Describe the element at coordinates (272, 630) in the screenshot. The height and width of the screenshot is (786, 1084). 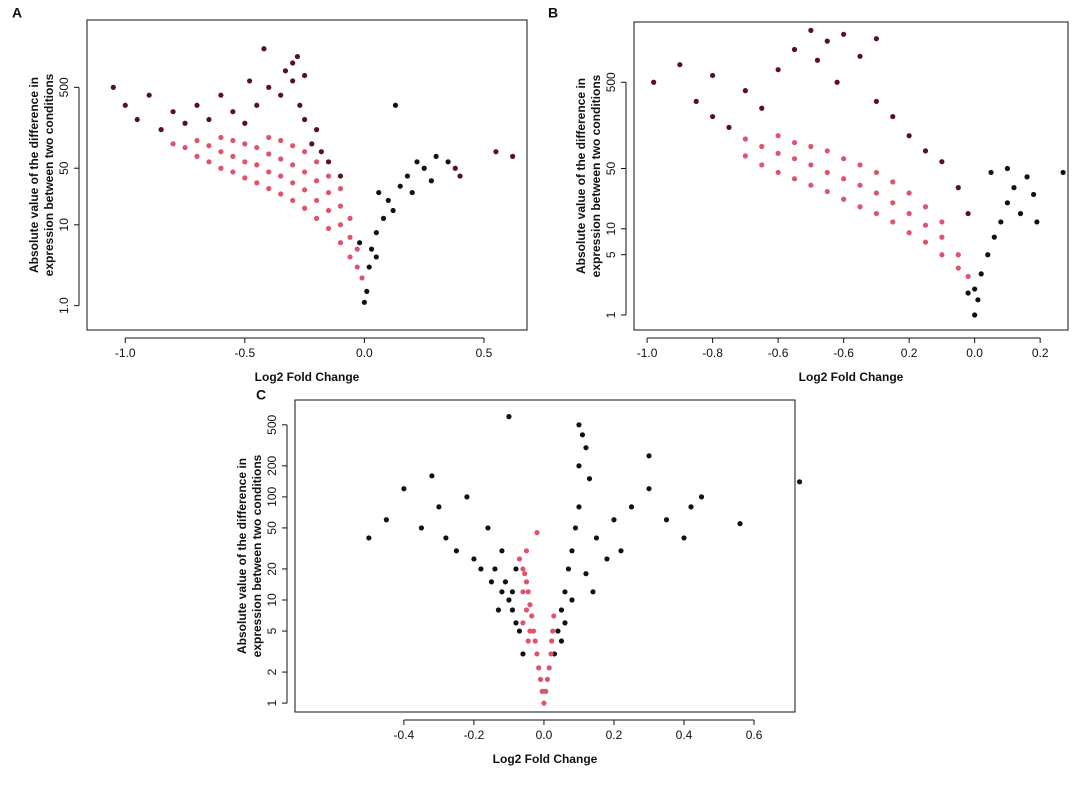
I see `y-tick-label: 5` at that location.